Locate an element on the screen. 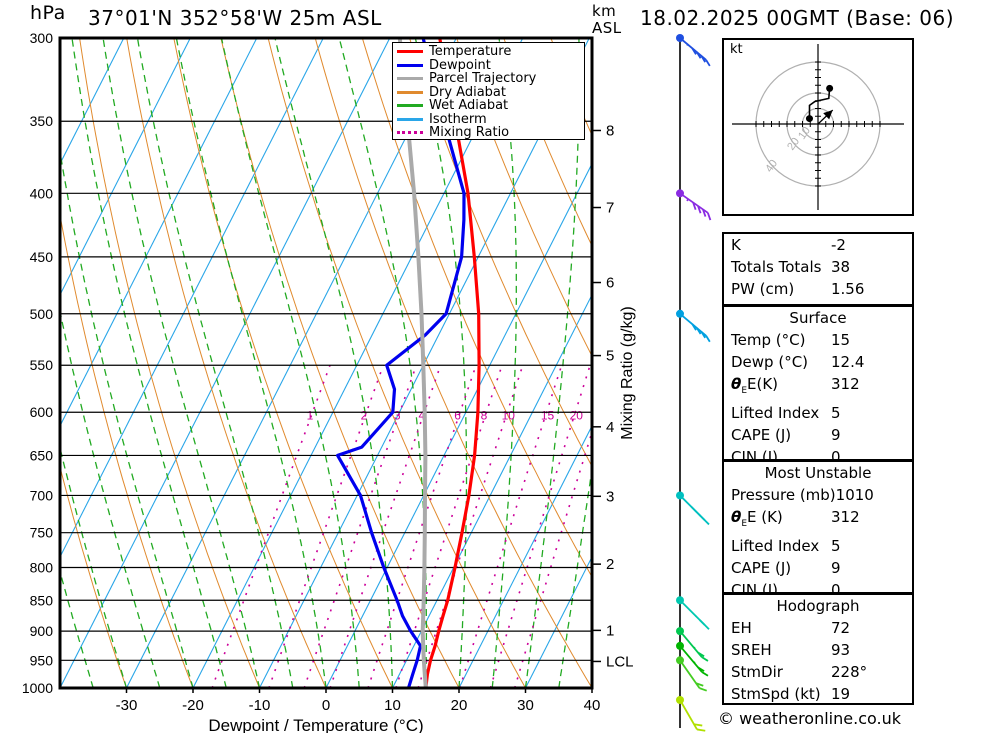 The width and height of the screenshot is (1000, 733). panel-row-key: Pressure (mb) is located at coordinates (783, 495).